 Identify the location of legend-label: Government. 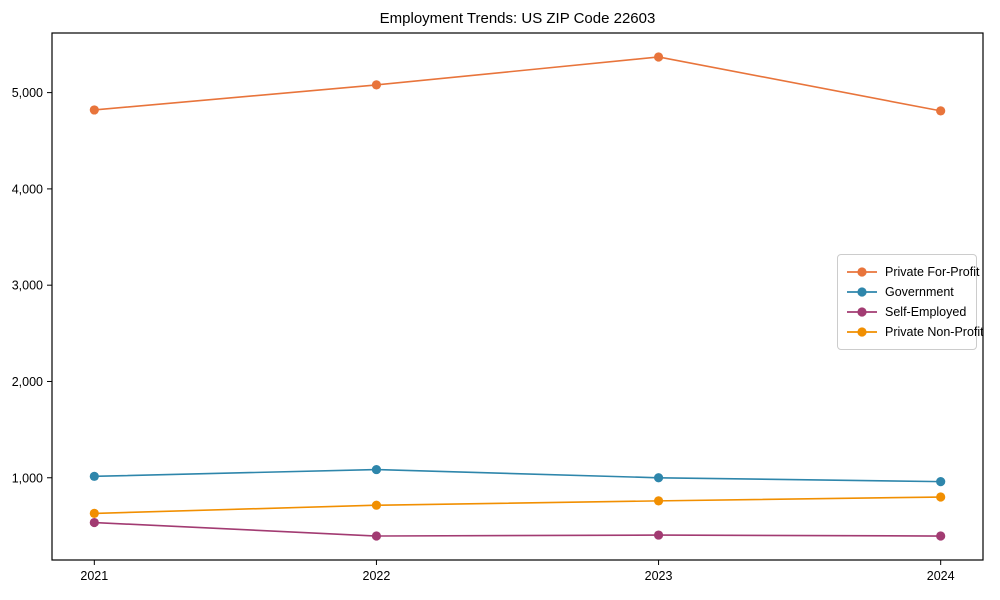
(919, 292).